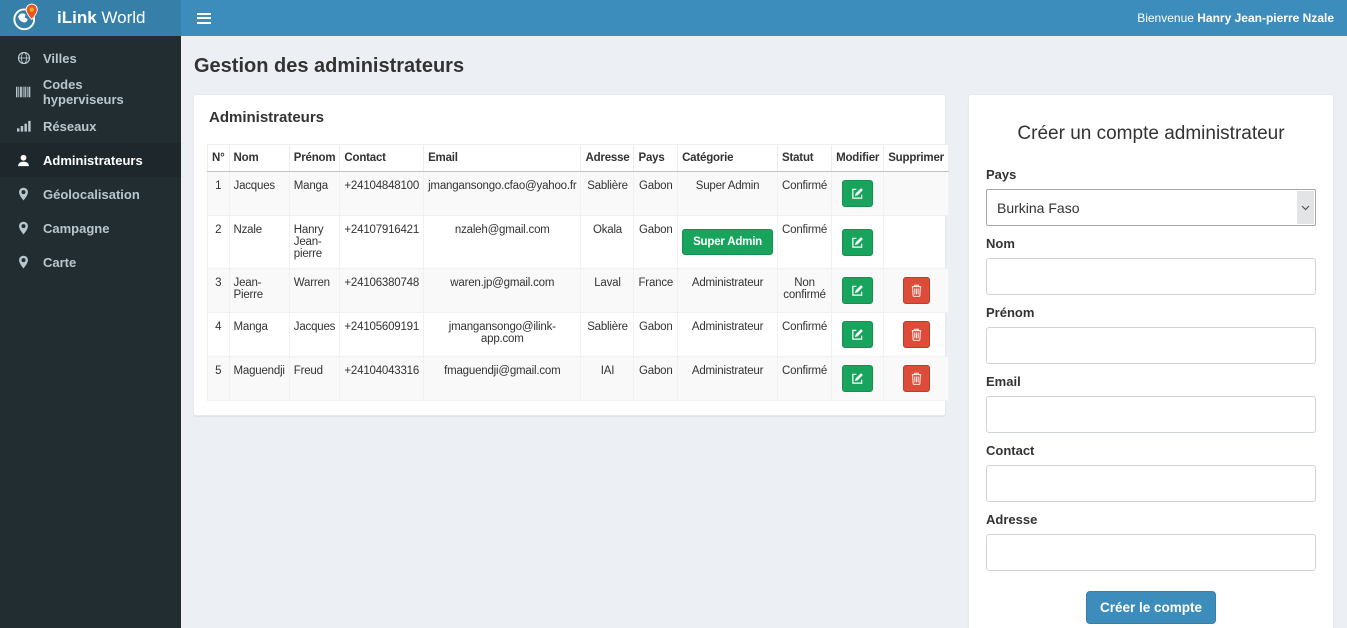  Describe the element at coordinates (656, 158) in the screenshot. I see `col-header-pays: Pays` at that location.